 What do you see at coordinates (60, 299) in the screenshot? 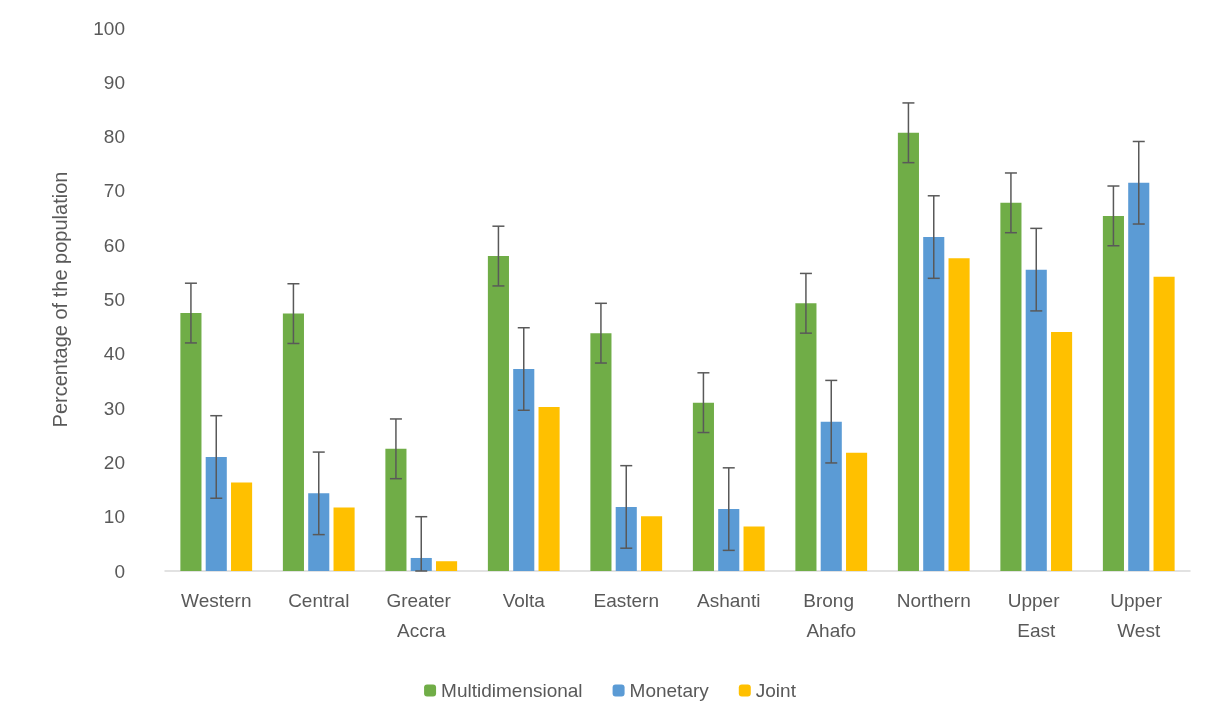
I see `y-axis-title: Percentage of the population` at bounding box center [60, 299].